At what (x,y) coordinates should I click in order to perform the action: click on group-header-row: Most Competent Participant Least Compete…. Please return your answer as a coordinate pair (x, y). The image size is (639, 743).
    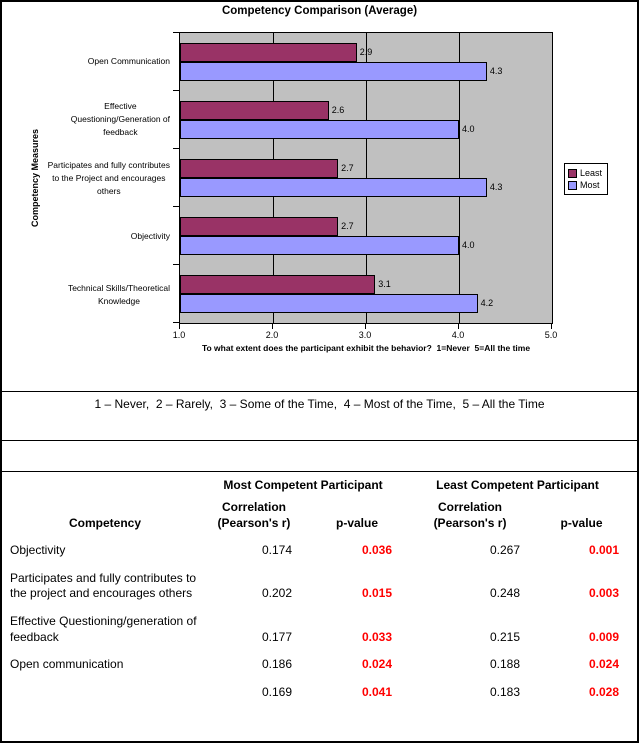
    Looking at the image, I should click on (319, 485).